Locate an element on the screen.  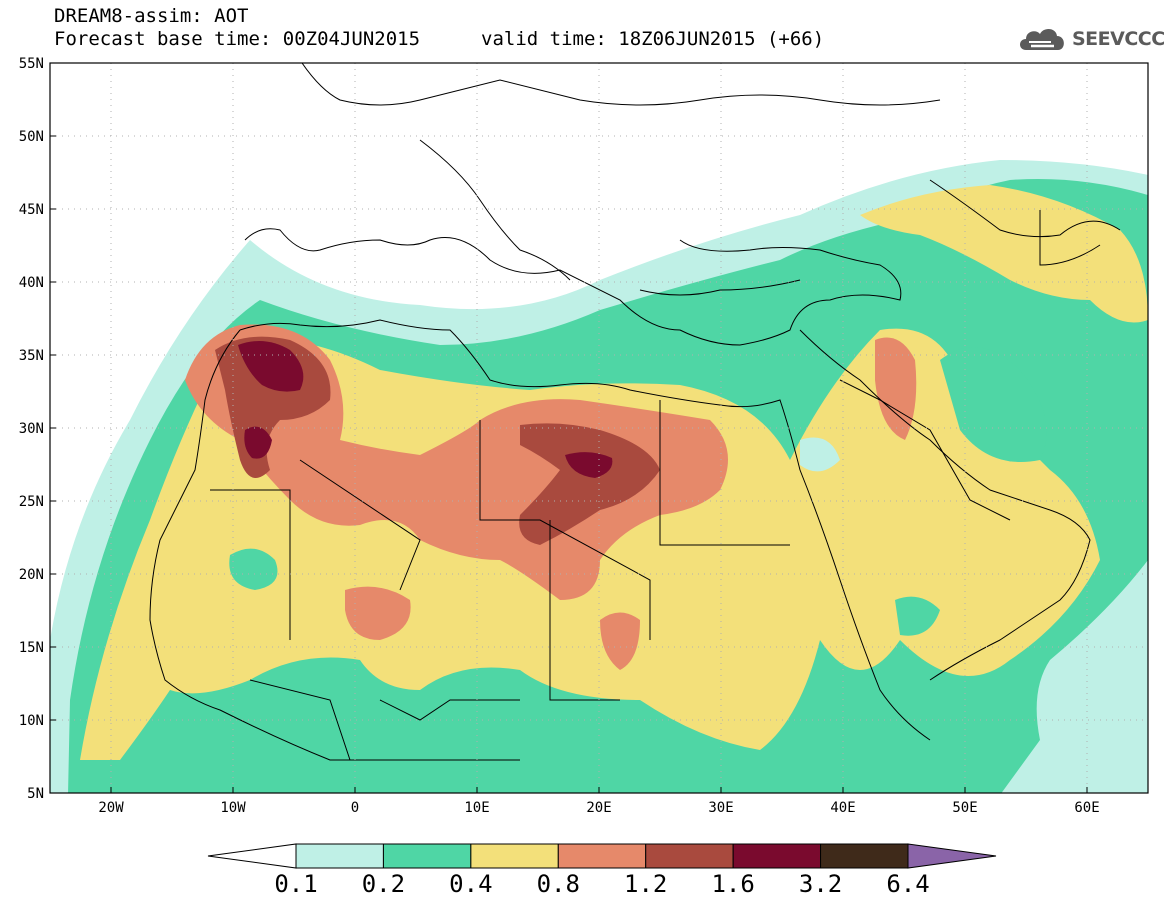
colorbar-label: 6.4 is located at coordinates (907, 884).